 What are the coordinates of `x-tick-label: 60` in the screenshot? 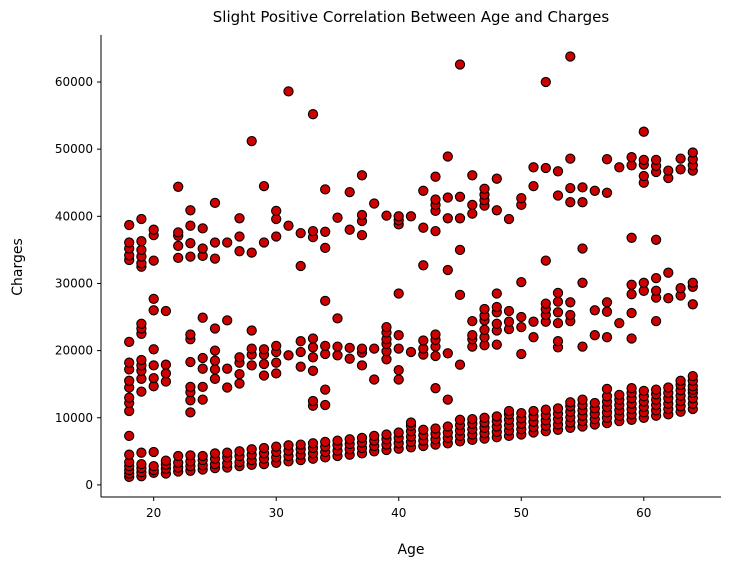 It's located at (643, 513).